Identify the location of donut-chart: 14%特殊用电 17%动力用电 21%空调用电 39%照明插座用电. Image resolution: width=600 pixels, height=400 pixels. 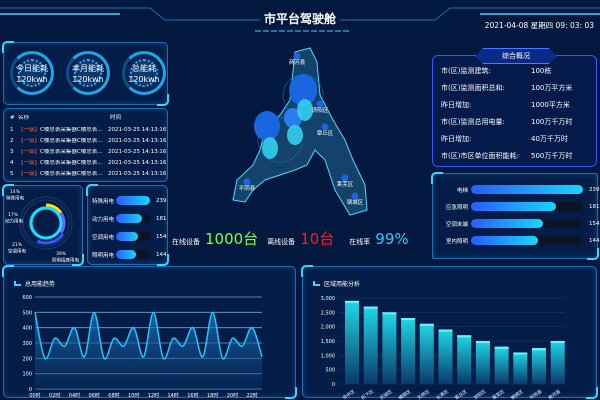
(42, 226).